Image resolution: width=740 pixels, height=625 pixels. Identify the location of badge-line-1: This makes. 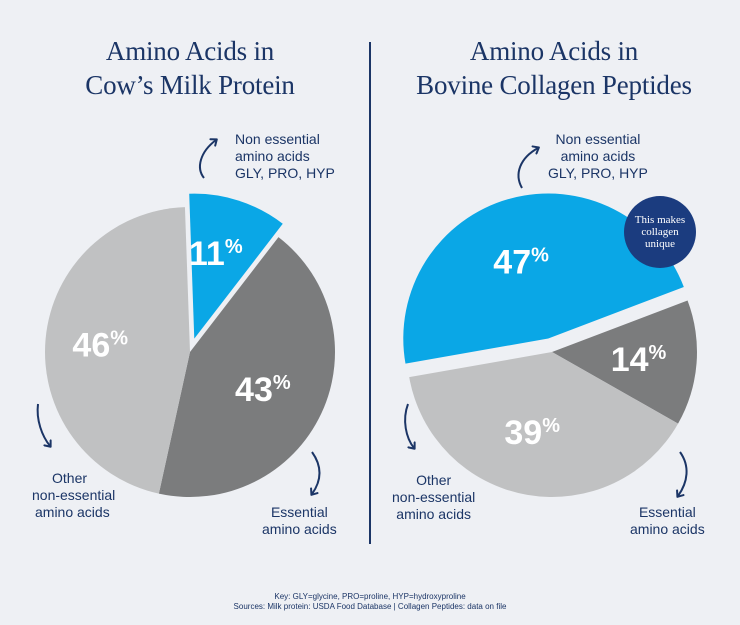
(660, 220).